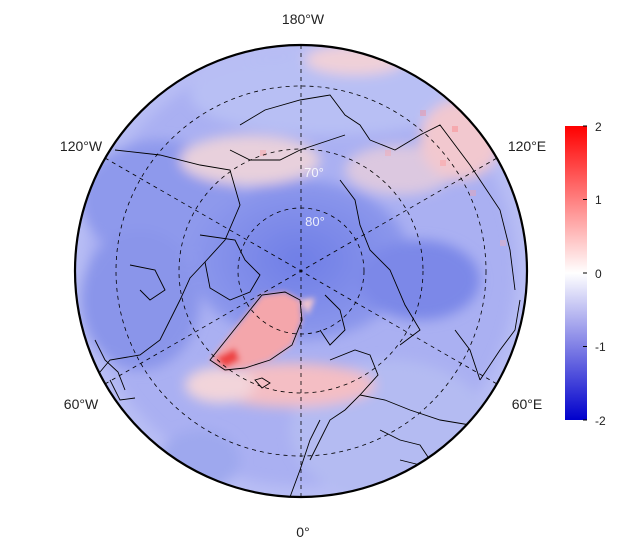 The width and height of the screenshot is (625, 552). What do you see at coordinates (81, 146) in the screenshot?
I see `longitude-label-upper-left: 120°W` at bounding box center [81, 146].